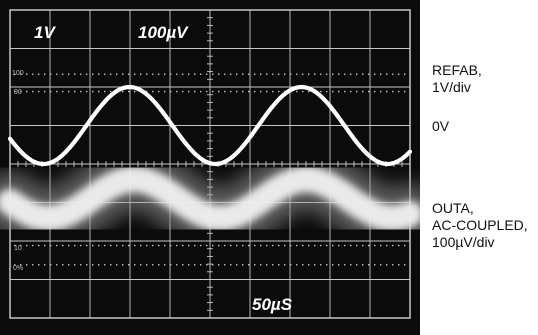  Describe the element at coordinates (18, 73) in the screenshot. I see `marker-100-label: 100` at that location.